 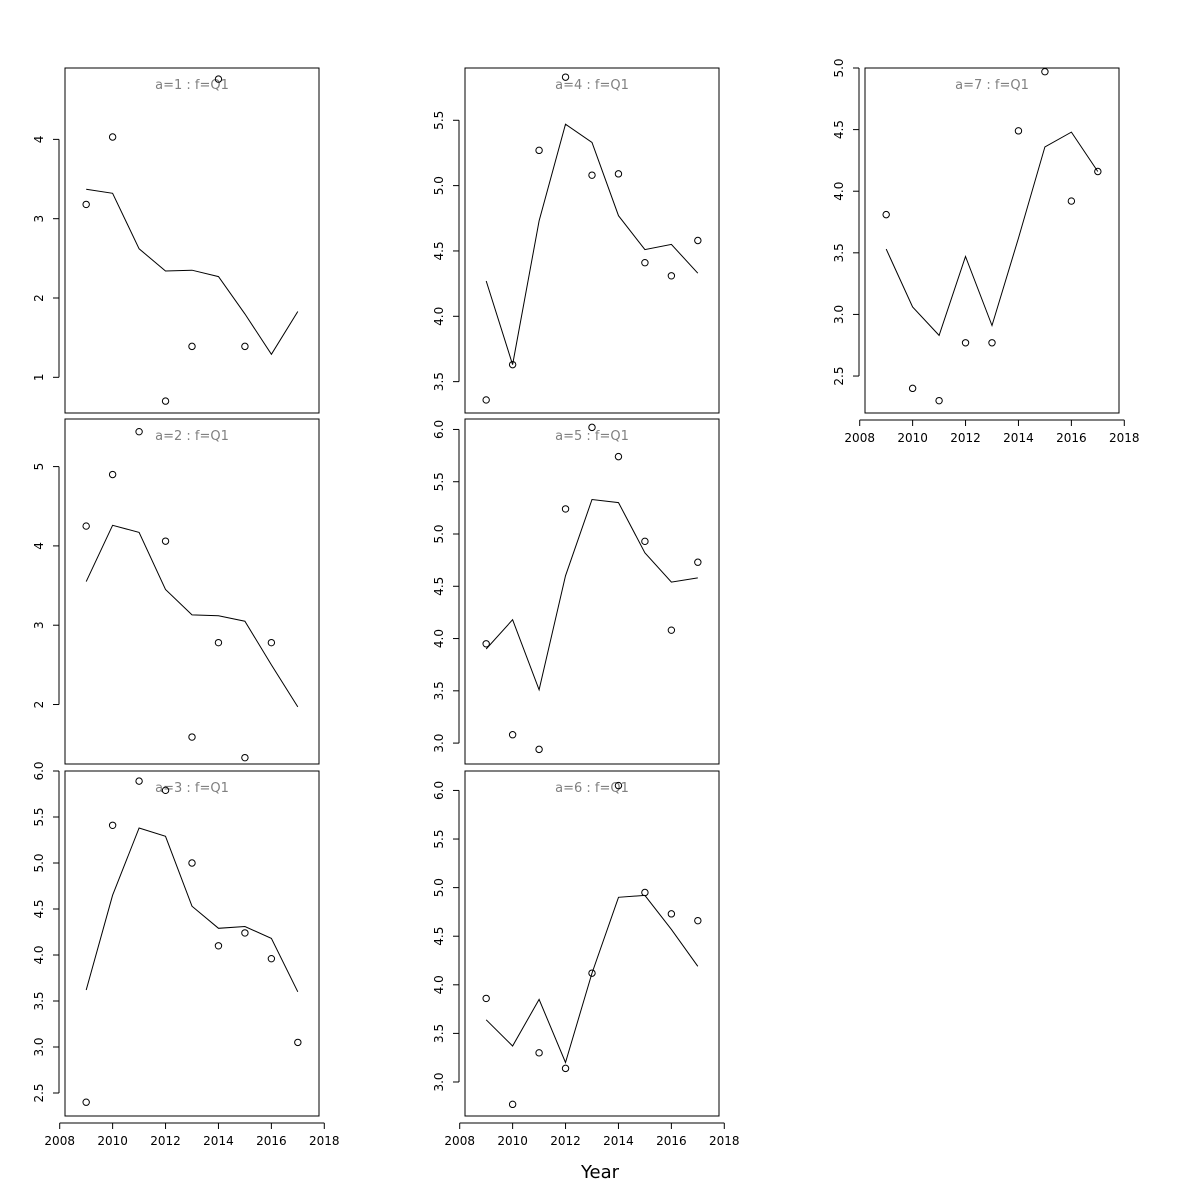 I want to click on x-axis-label: Year, so click(x=600, y=1172).